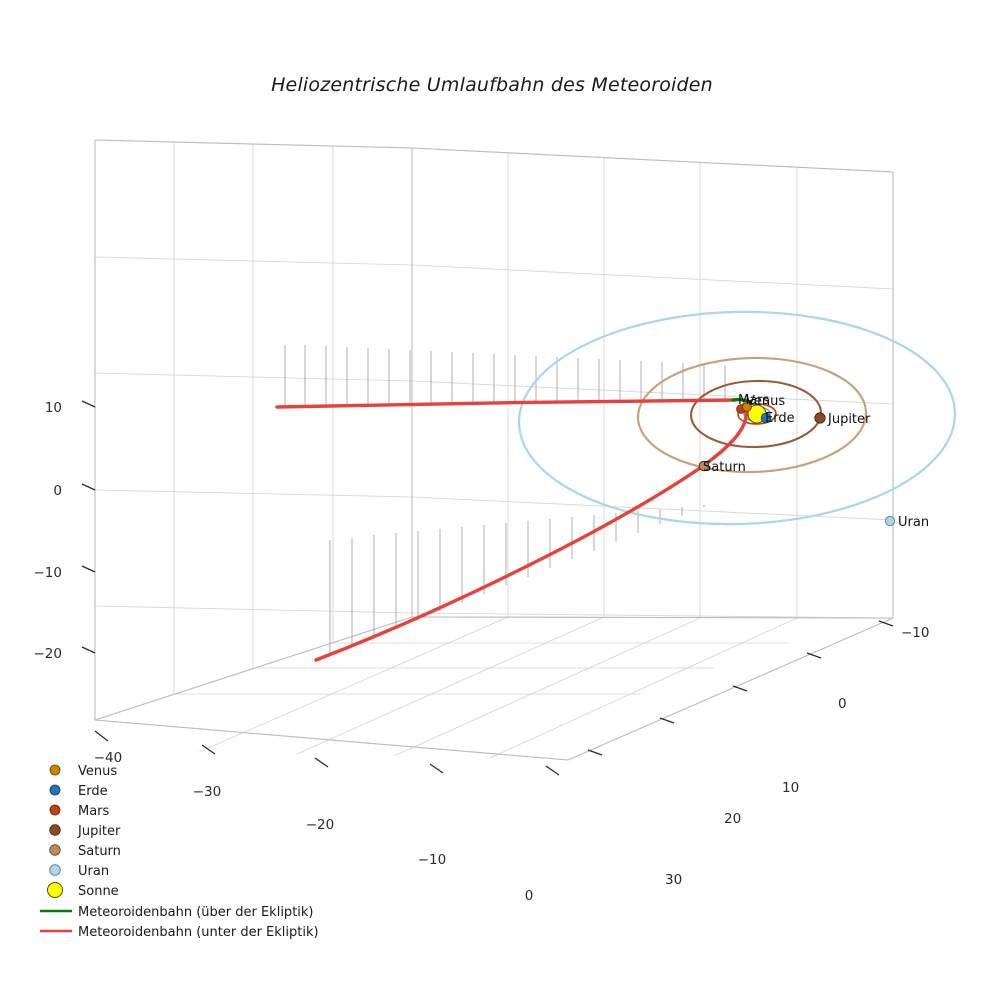 This screenshot has width=984, height=984. I want to click on legend-item-saturn: Saturn, so click(85, 851).